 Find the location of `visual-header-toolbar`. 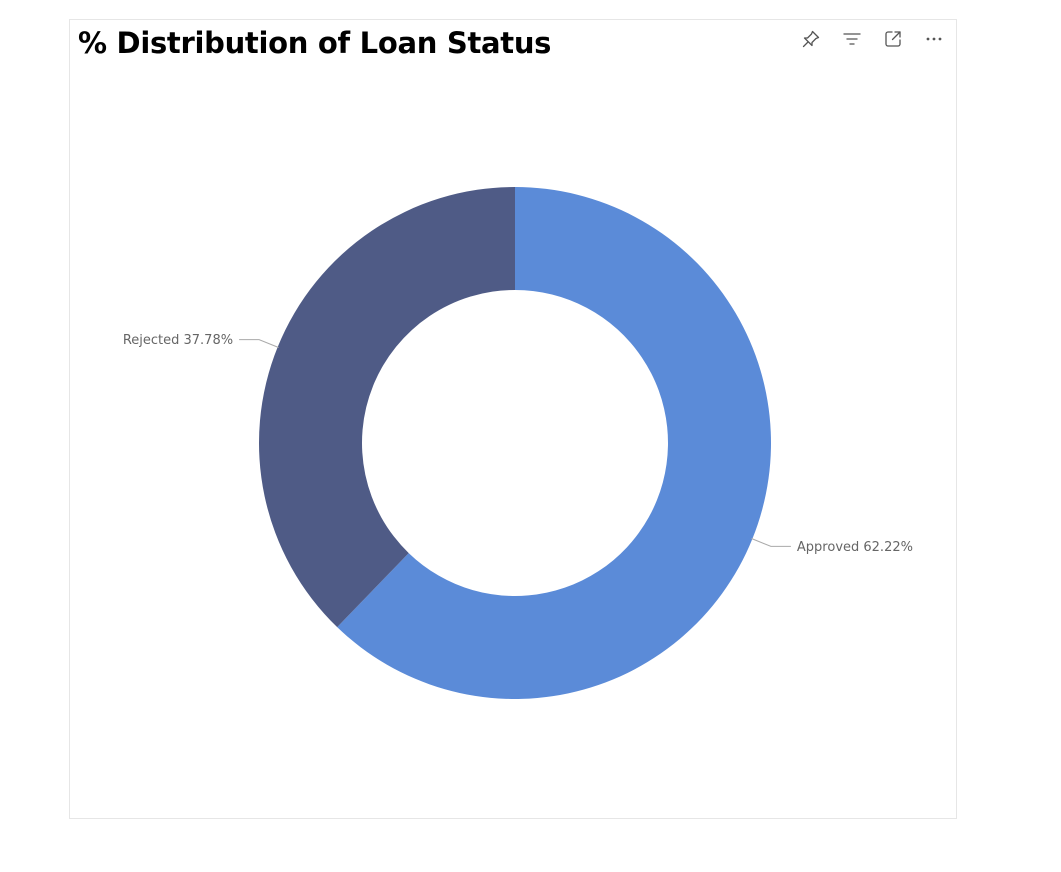

visual-header-toolbar is located at coordinates (872, 39).